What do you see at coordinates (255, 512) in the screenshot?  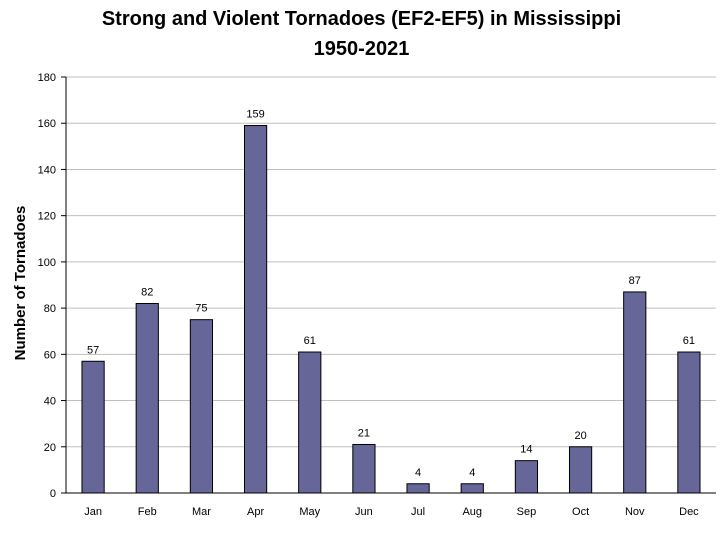 I see `x-tick-label: Apr` at bounding box center [255, 512].